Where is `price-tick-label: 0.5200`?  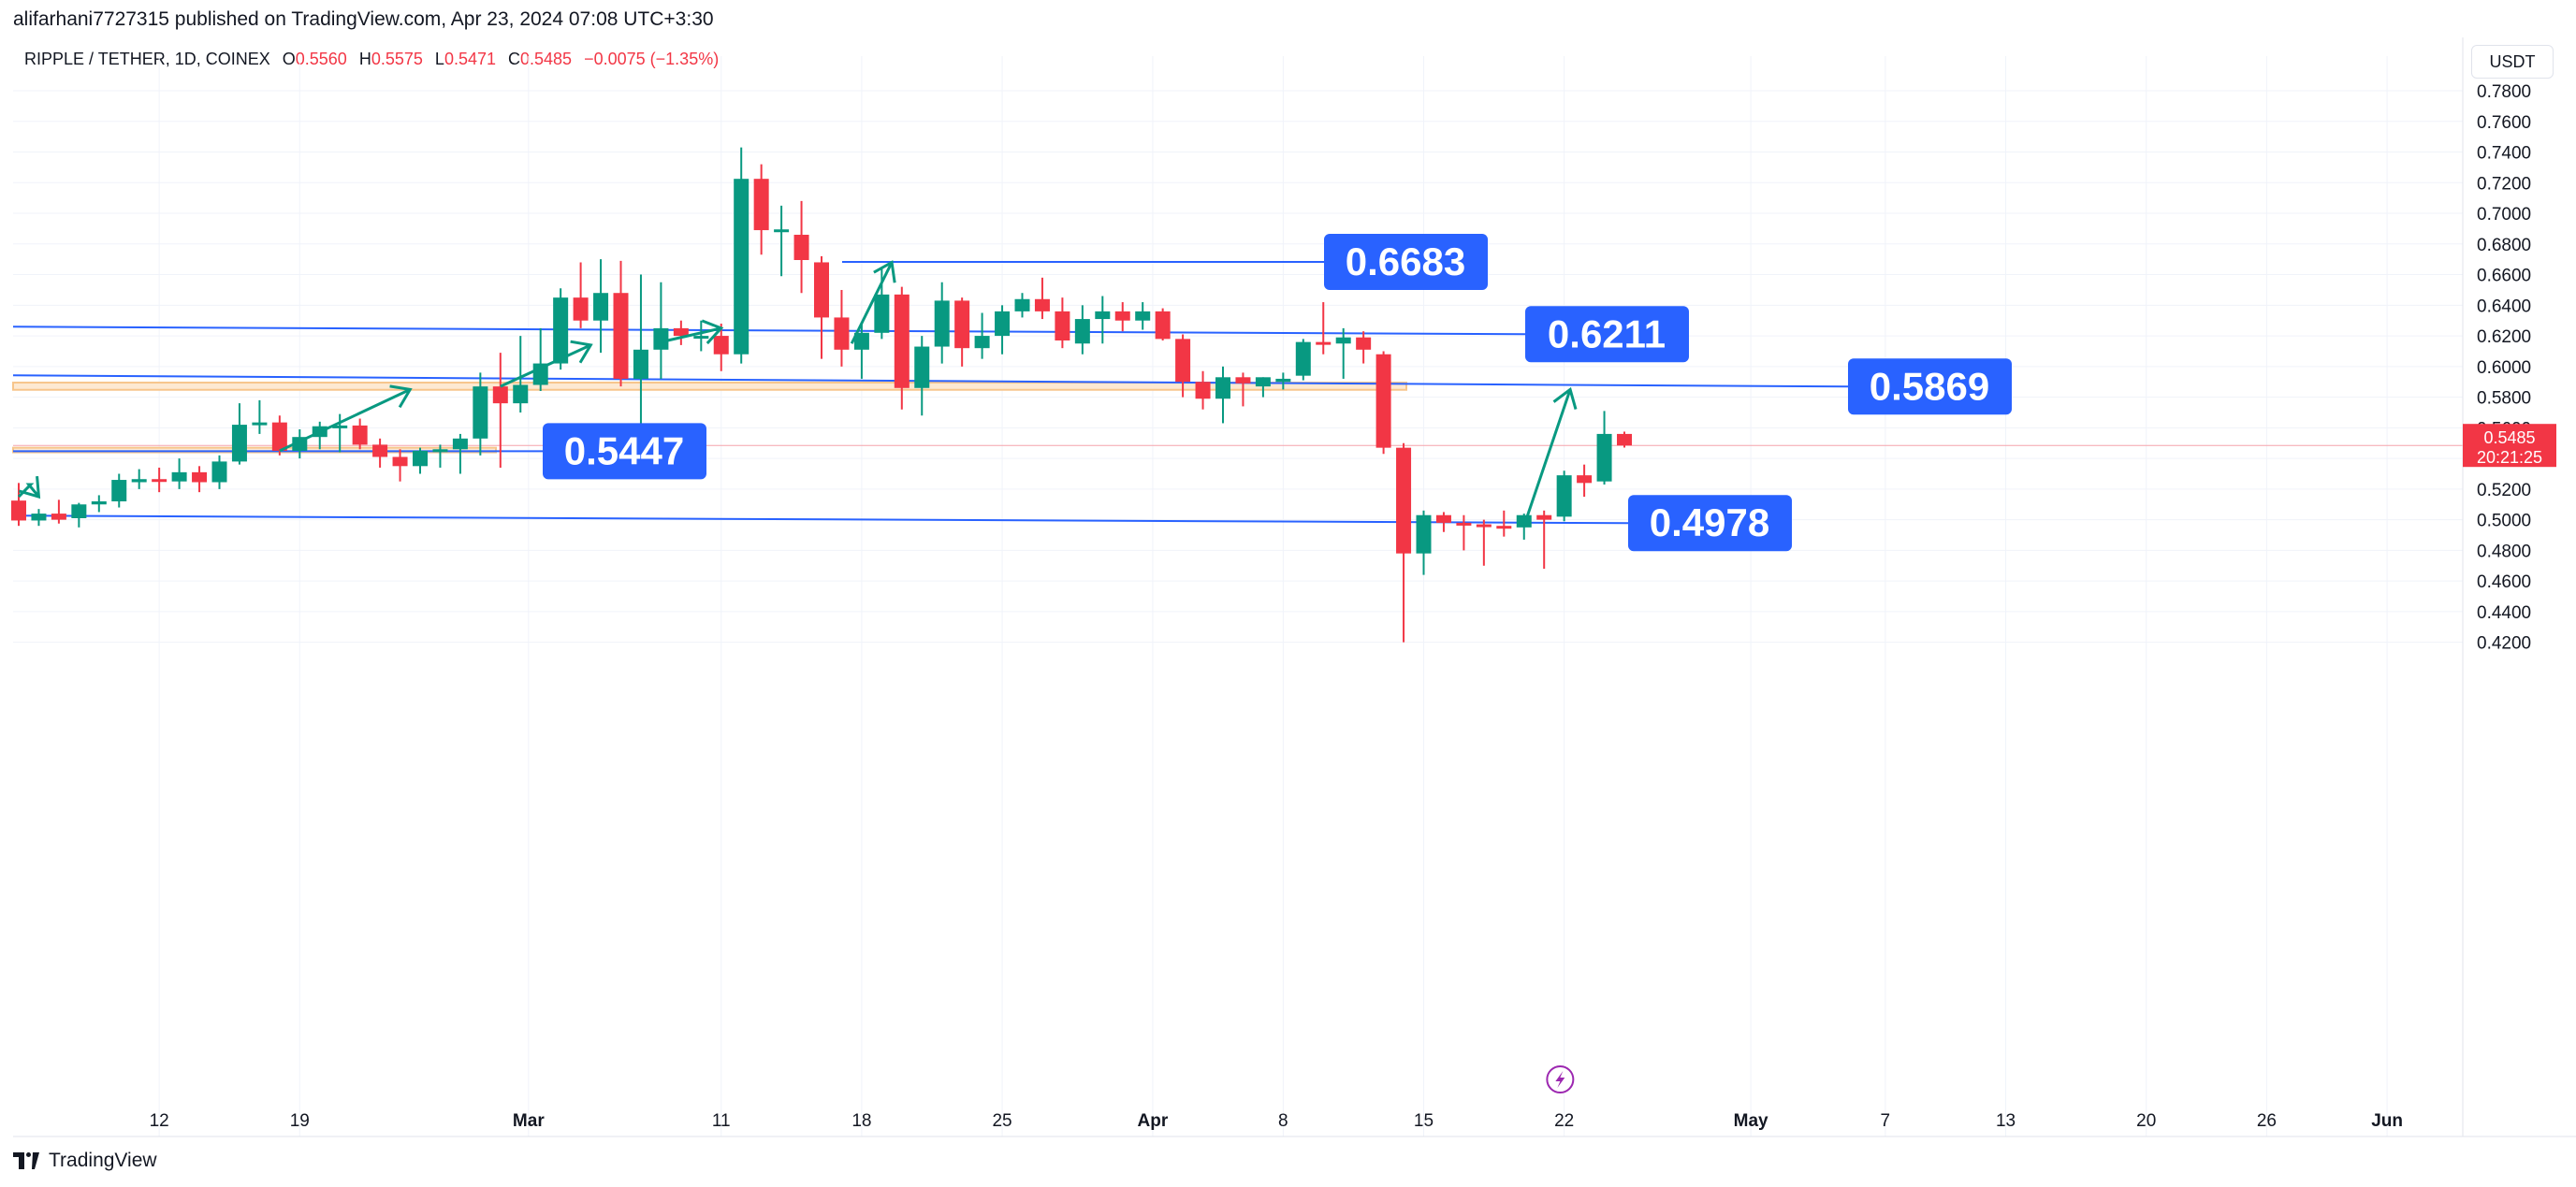 price-tick-label: 0.5200 is located at coordinates (2504, 490).